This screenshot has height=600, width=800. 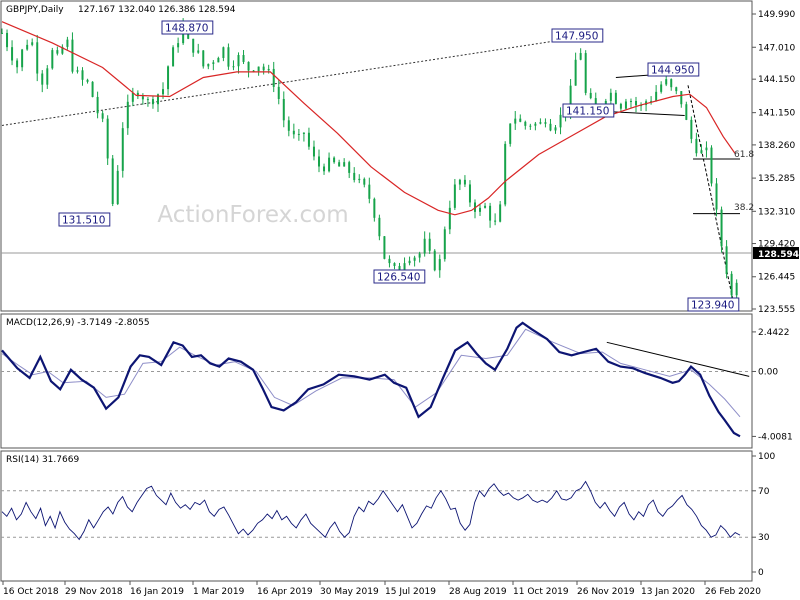 What do you see at coordinates (157, 10) in the screenshot?
I see `chart-header-ohlc: 127.167 132.040 126.386 128.594` at bounding box center [157, 10].